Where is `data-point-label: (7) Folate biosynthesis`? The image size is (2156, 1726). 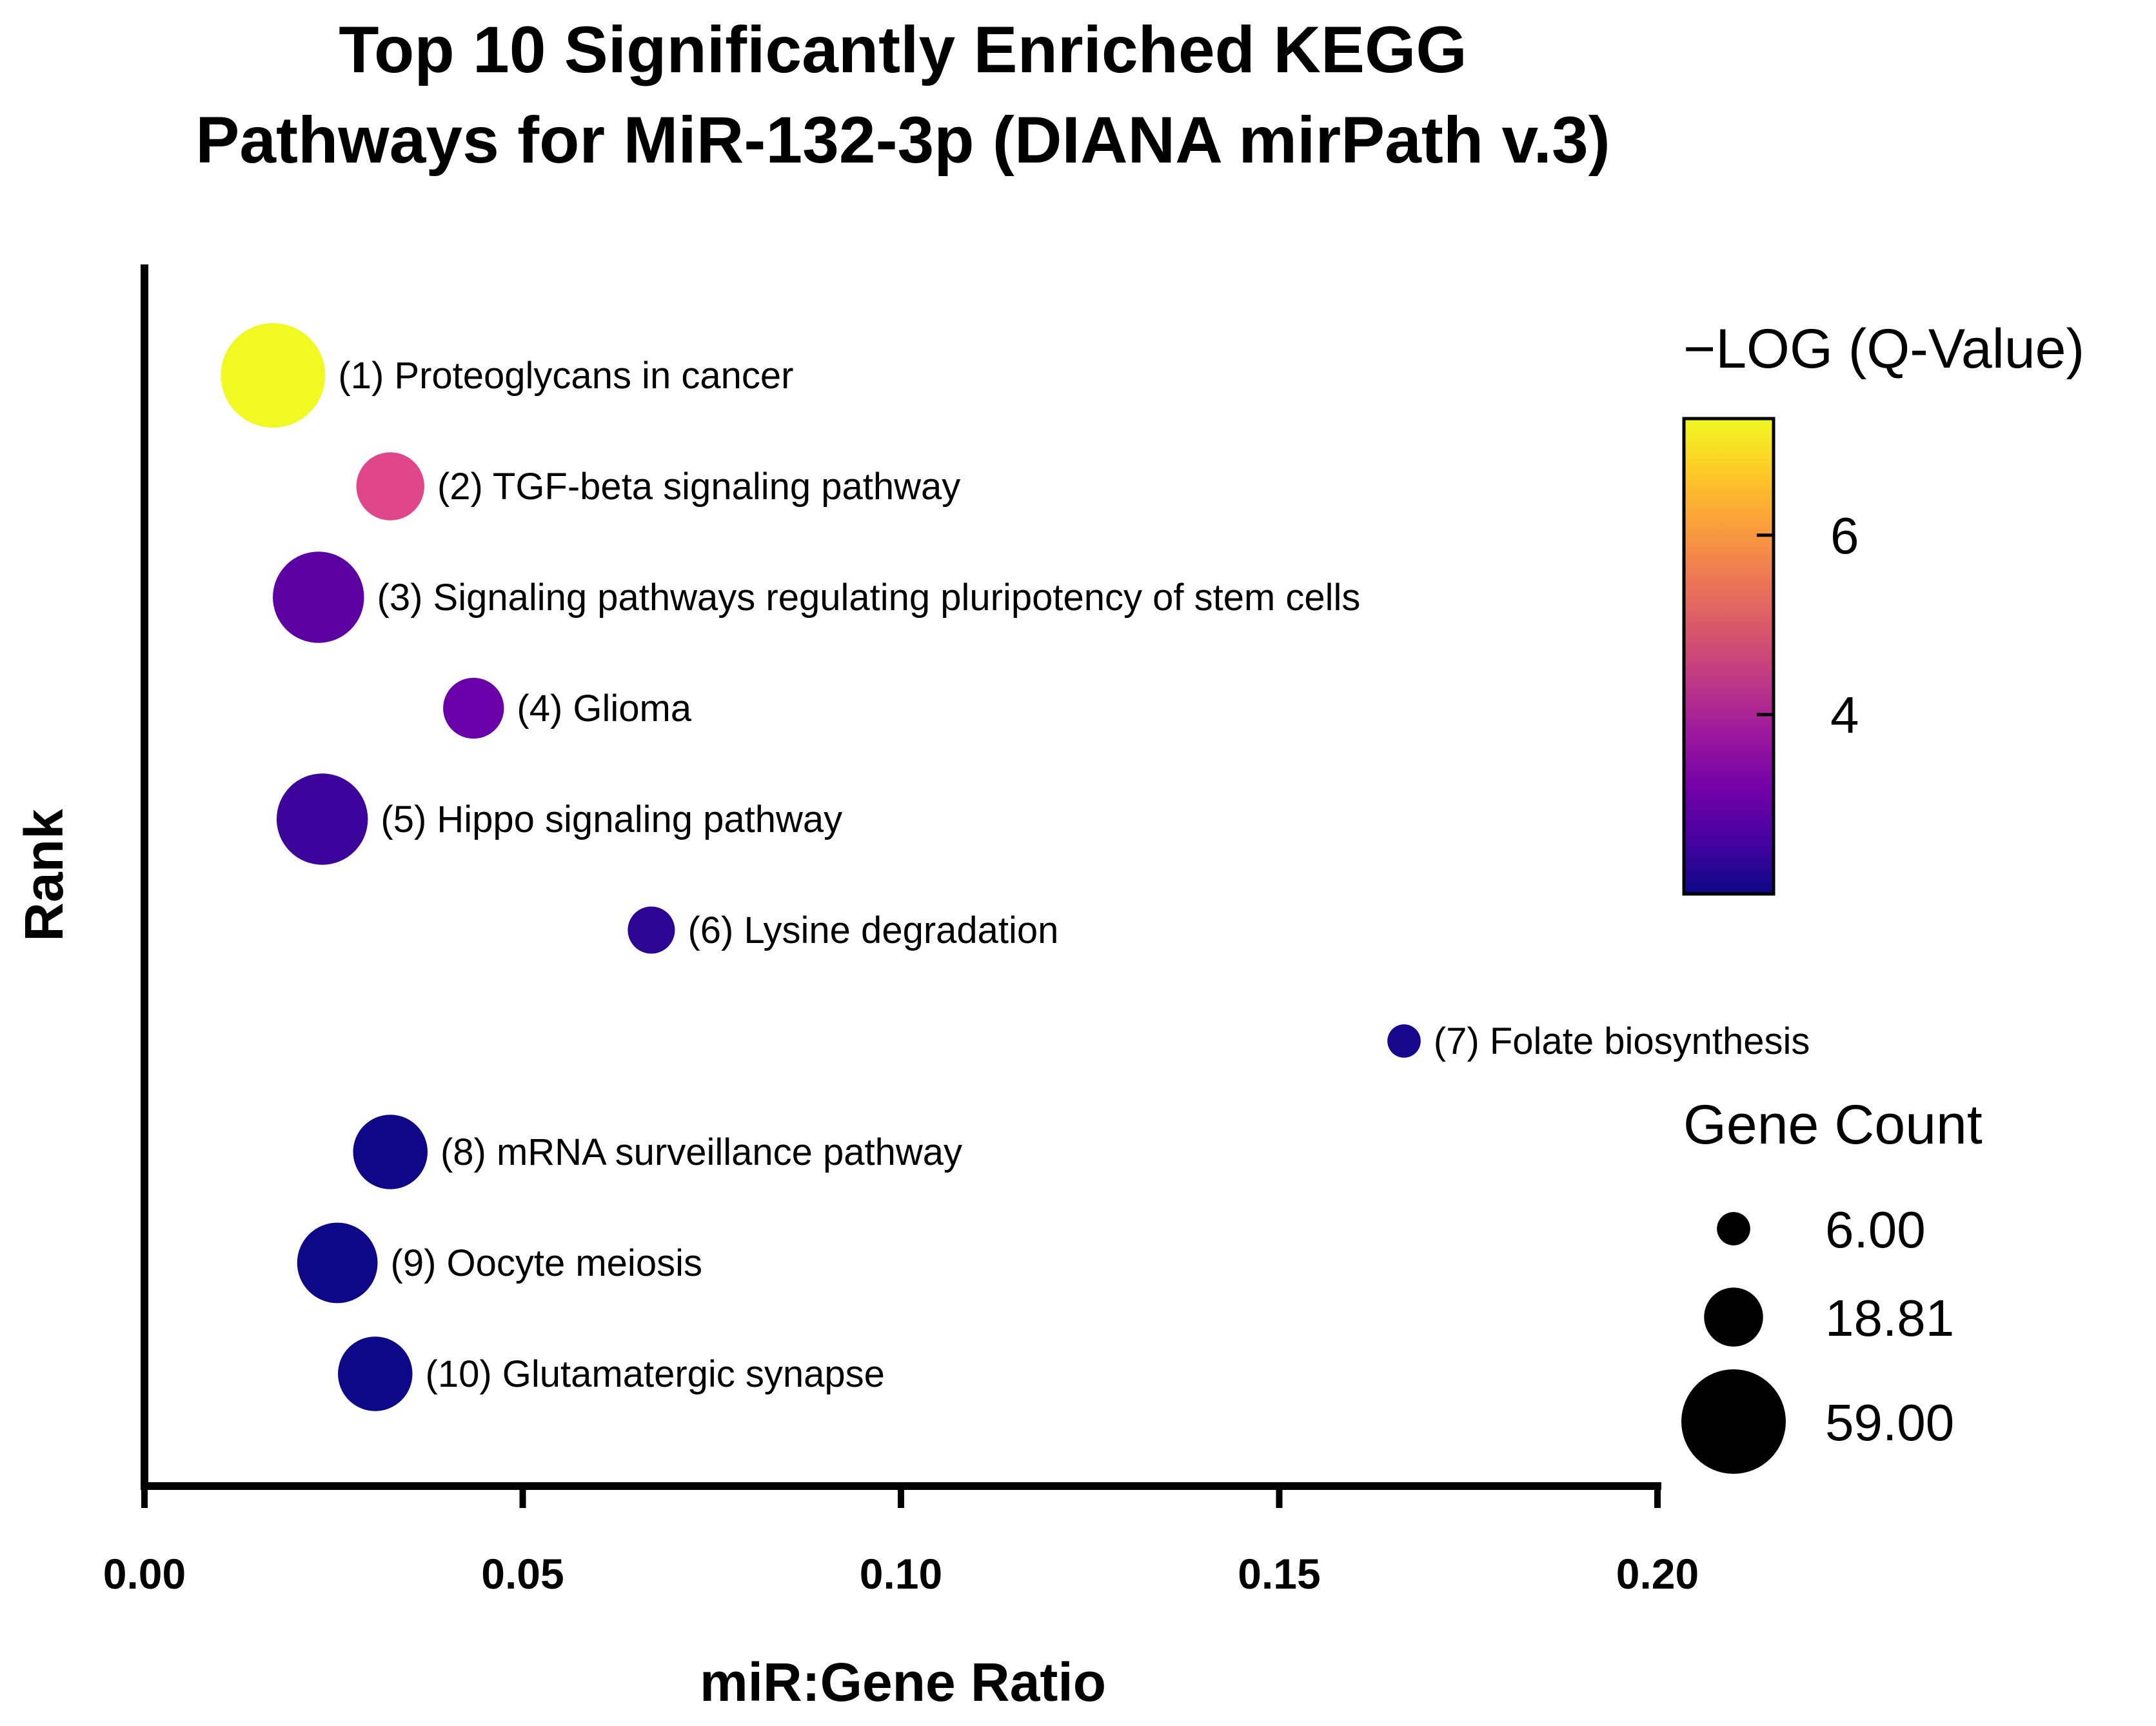
data-point-label: (7) Folate biosynthesis is located at coordinates (1622, 1041).